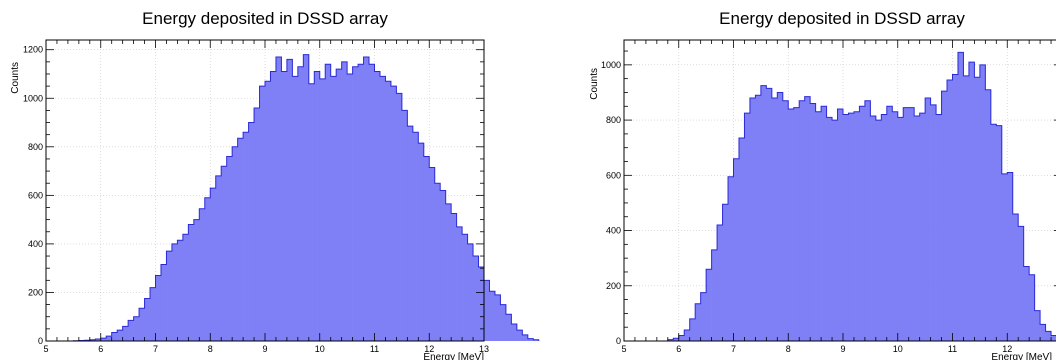 This screenshot has width=1056, height=360. Describe the element at coordinates (613, 231) in the screenshot. I see `y-tick-label: 400` at that location.